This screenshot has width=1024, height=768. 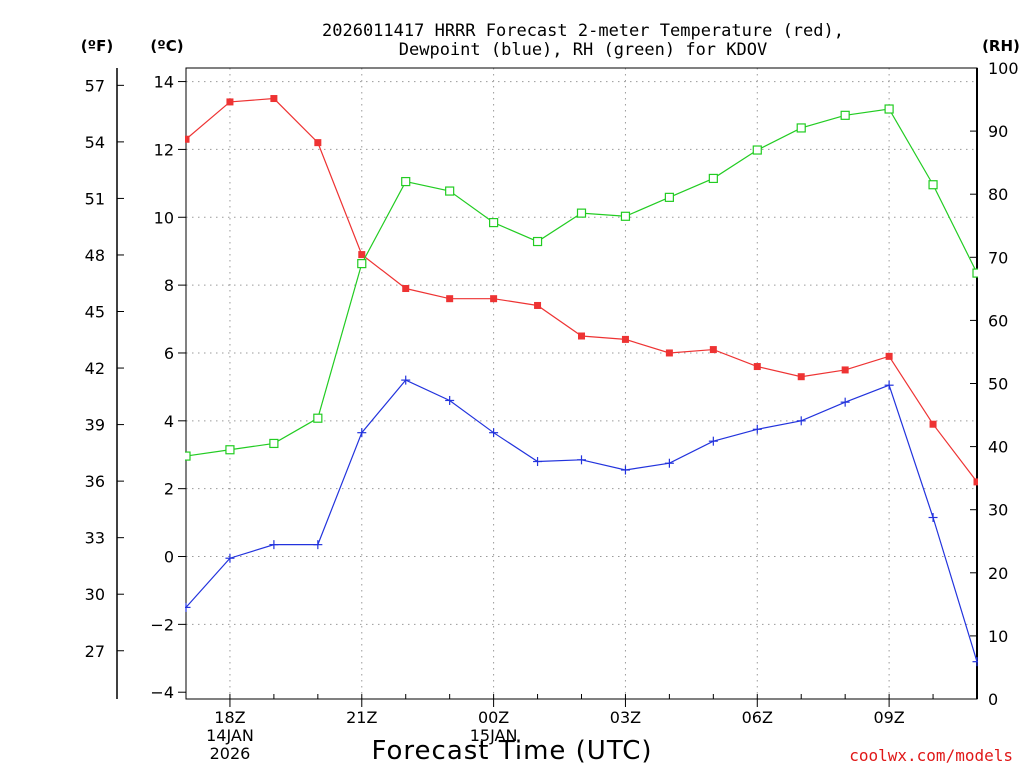 What do you see at coordinates (95, 255) in the screenshot?
I see `fahrenheit-tick-label: 48` at bounding box center [95, 255].